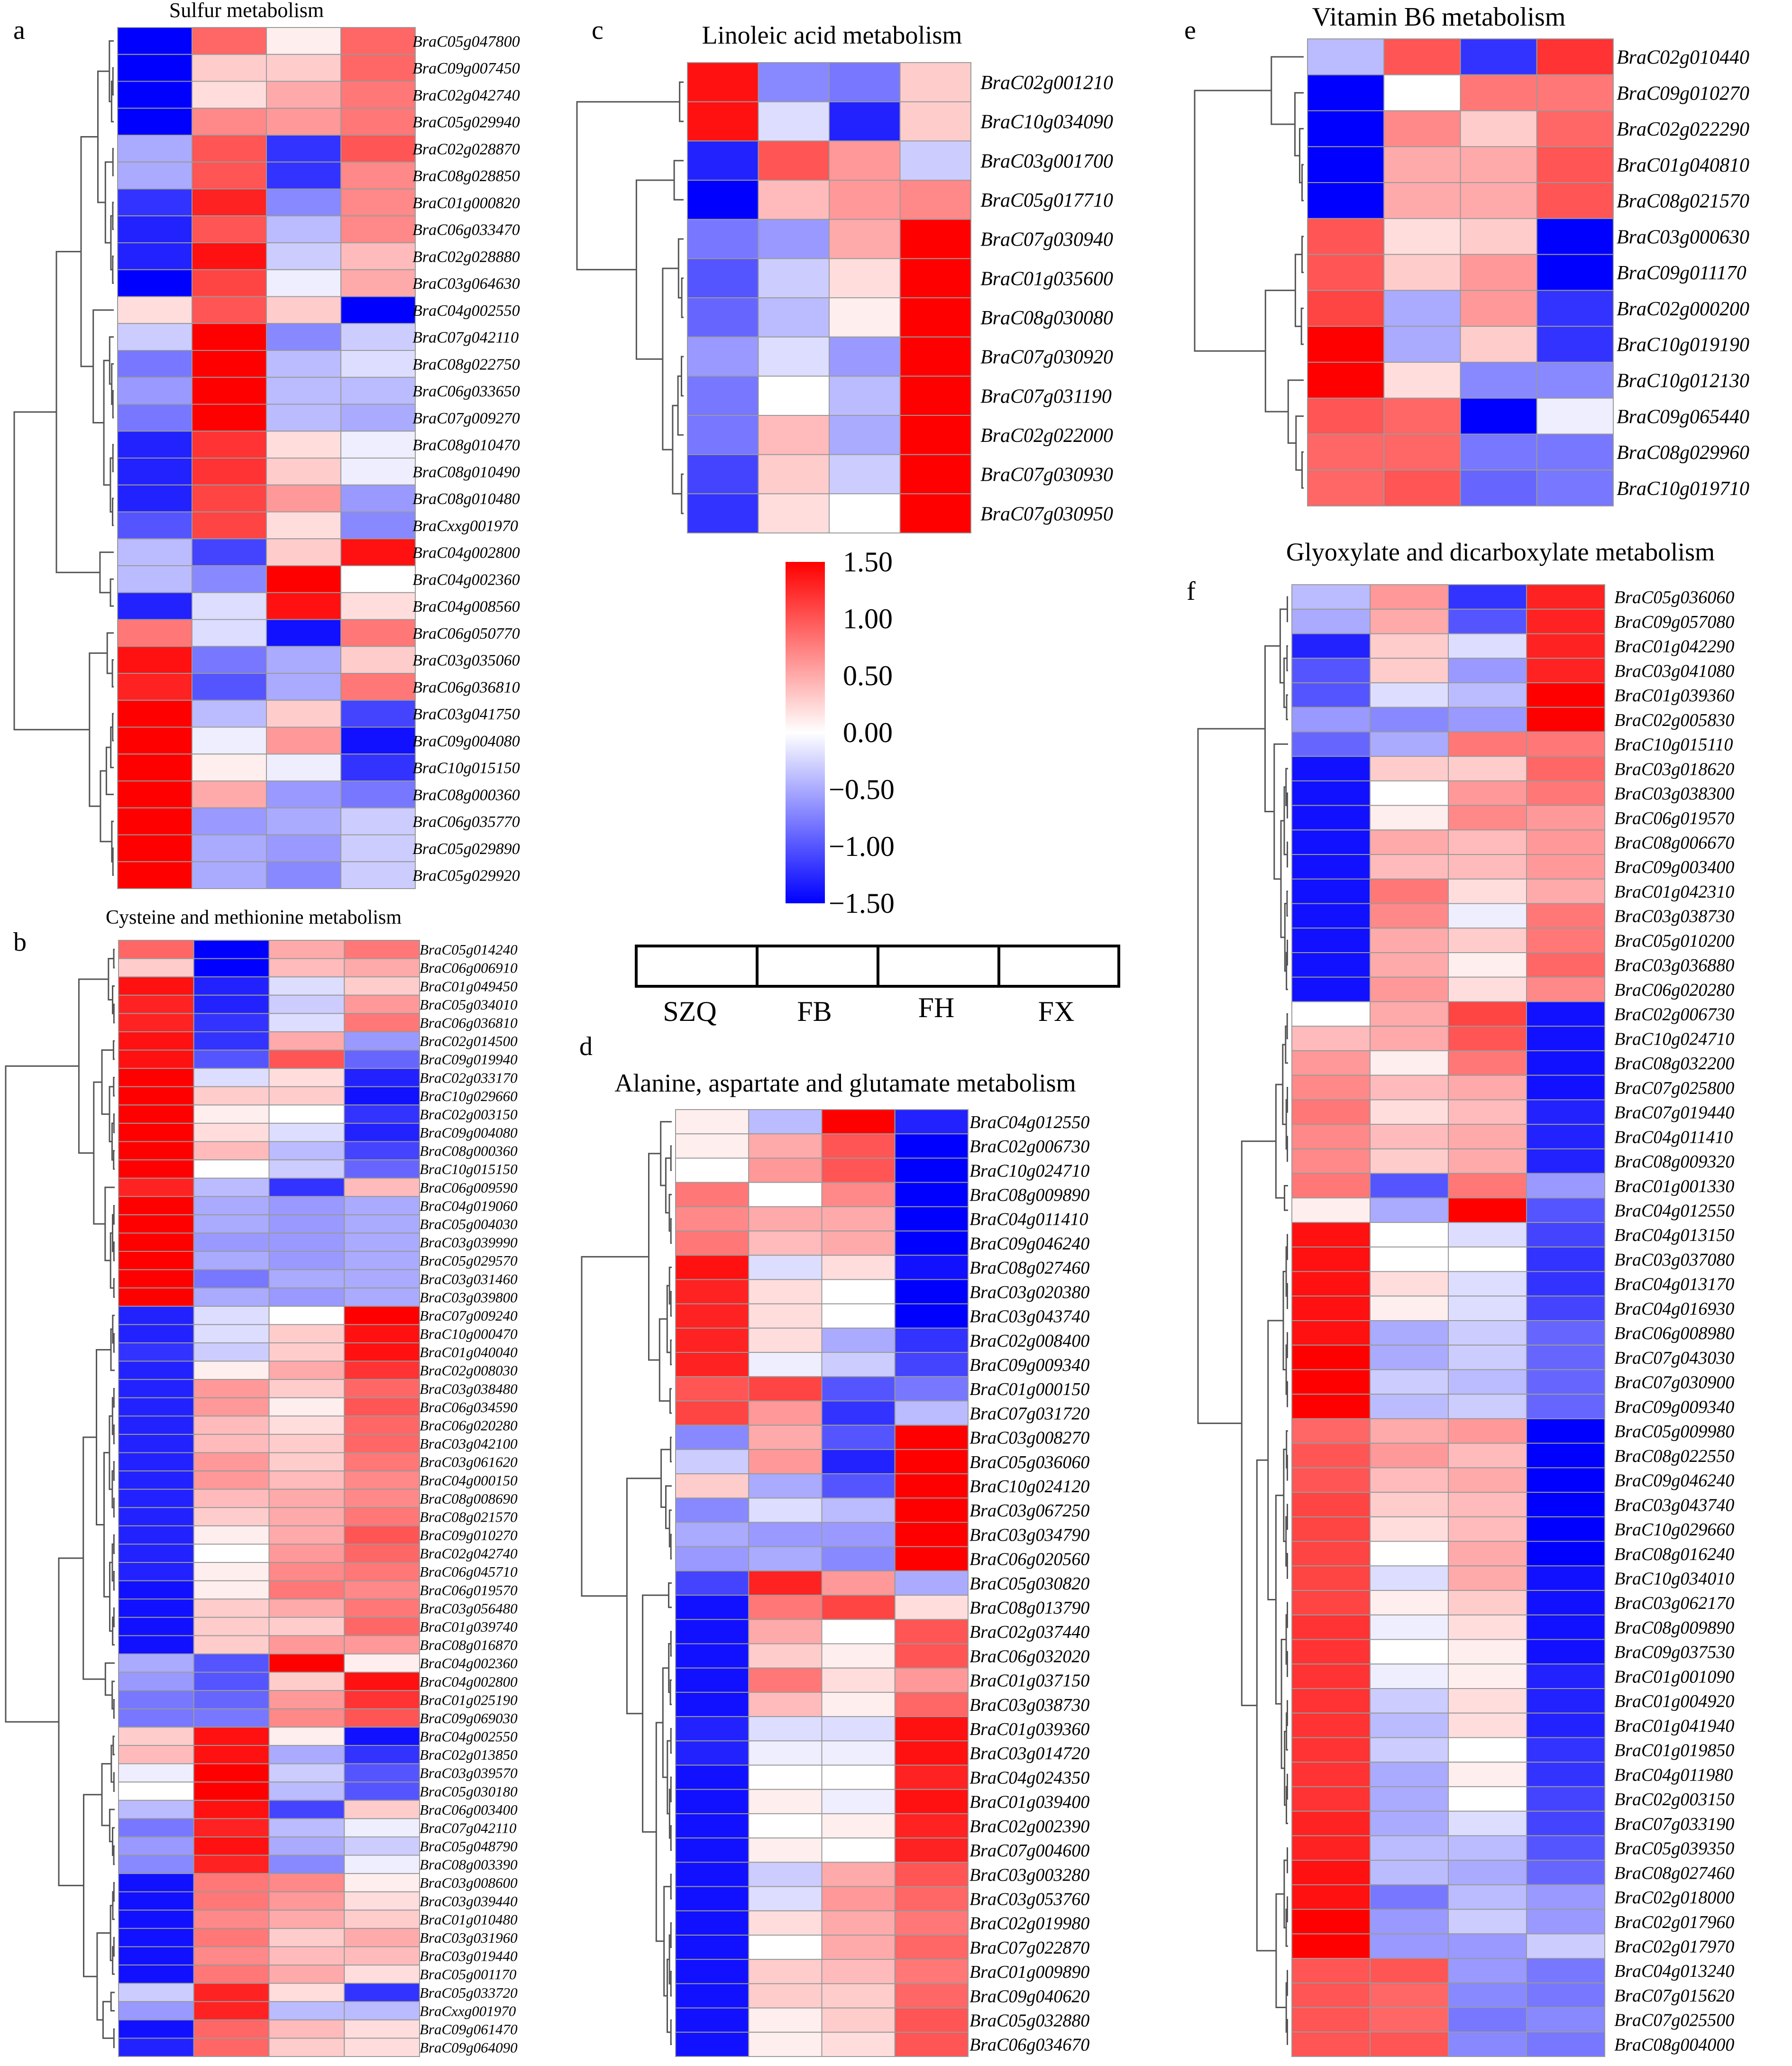 The width and height of the screenshot is (1792, 2066). What do you see at coordinates (466, 579) in the screenshot?
I see `gene-label: BraC04g002360` at bounding box center [466, 579].